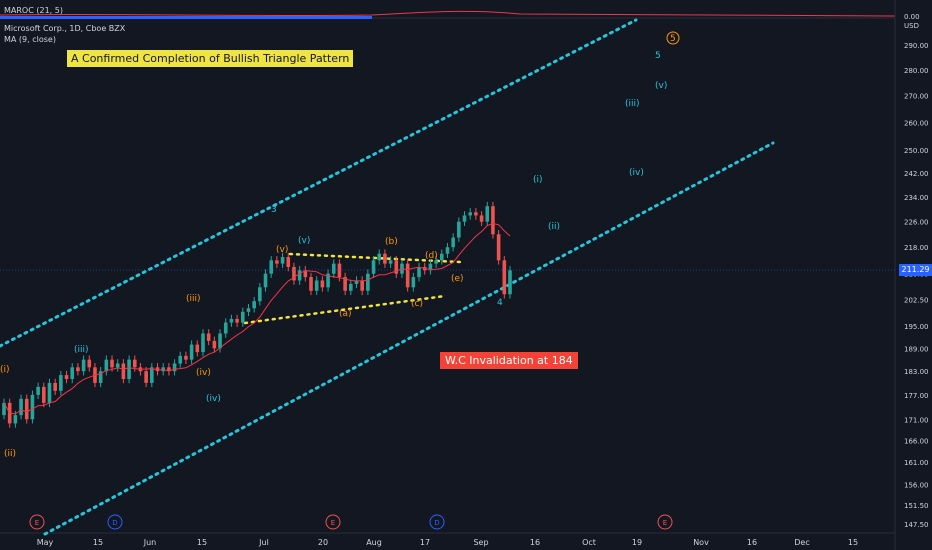 The height and width of the screenshot is (550, 932). I want to click on invalidation-label: W.C Invalidation at 184, so click(509, 360).